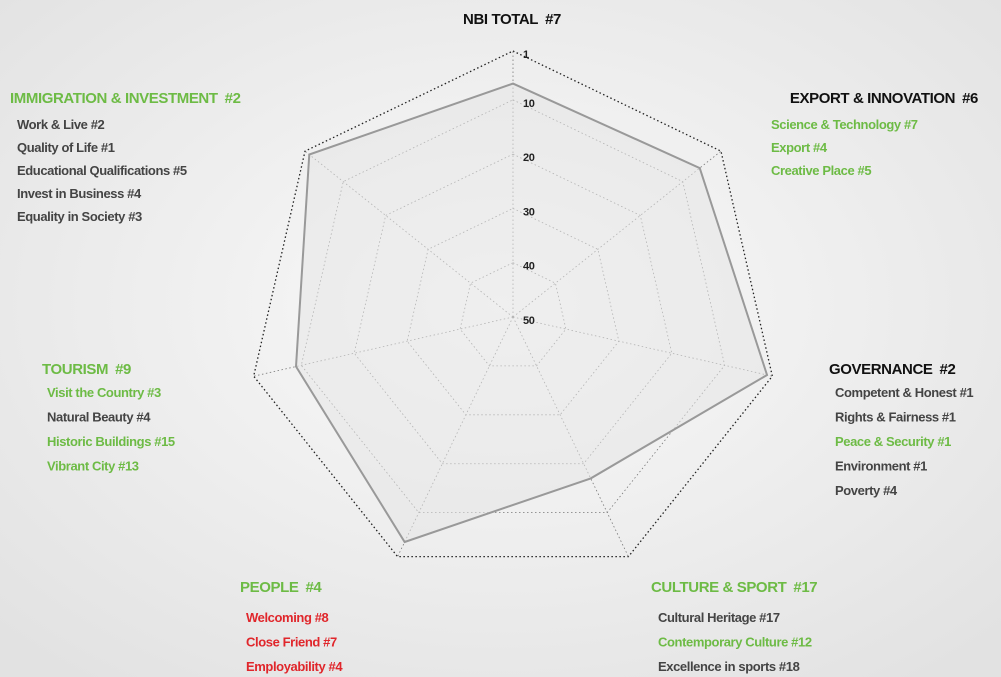 The width and height of the screenshot is (1001, 677). I want to click on category-rank: #9, so click(123, 369).